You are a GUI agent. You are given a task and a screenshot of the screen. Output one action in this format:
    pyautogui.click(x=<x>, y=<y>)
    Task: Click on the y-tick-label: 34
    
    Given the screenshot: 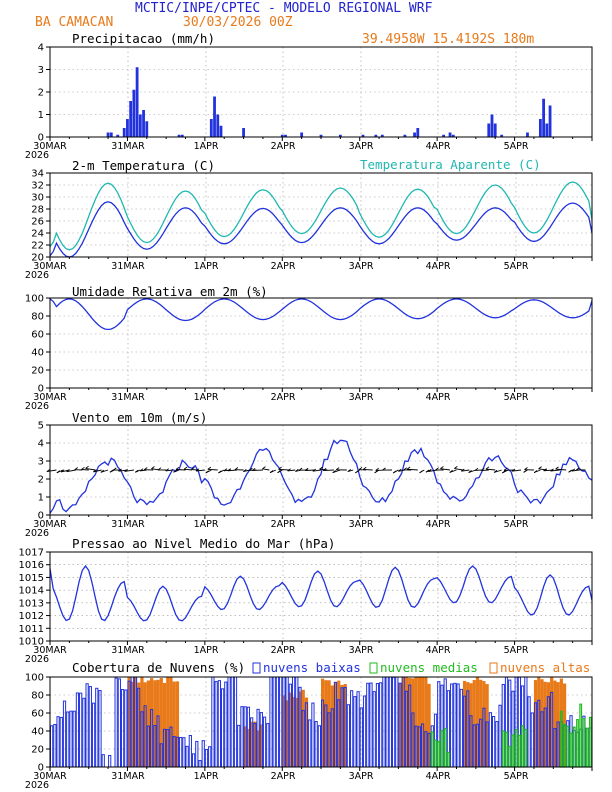 What is the action you would take?
    pyautogui.click(x=37, y=174)
    